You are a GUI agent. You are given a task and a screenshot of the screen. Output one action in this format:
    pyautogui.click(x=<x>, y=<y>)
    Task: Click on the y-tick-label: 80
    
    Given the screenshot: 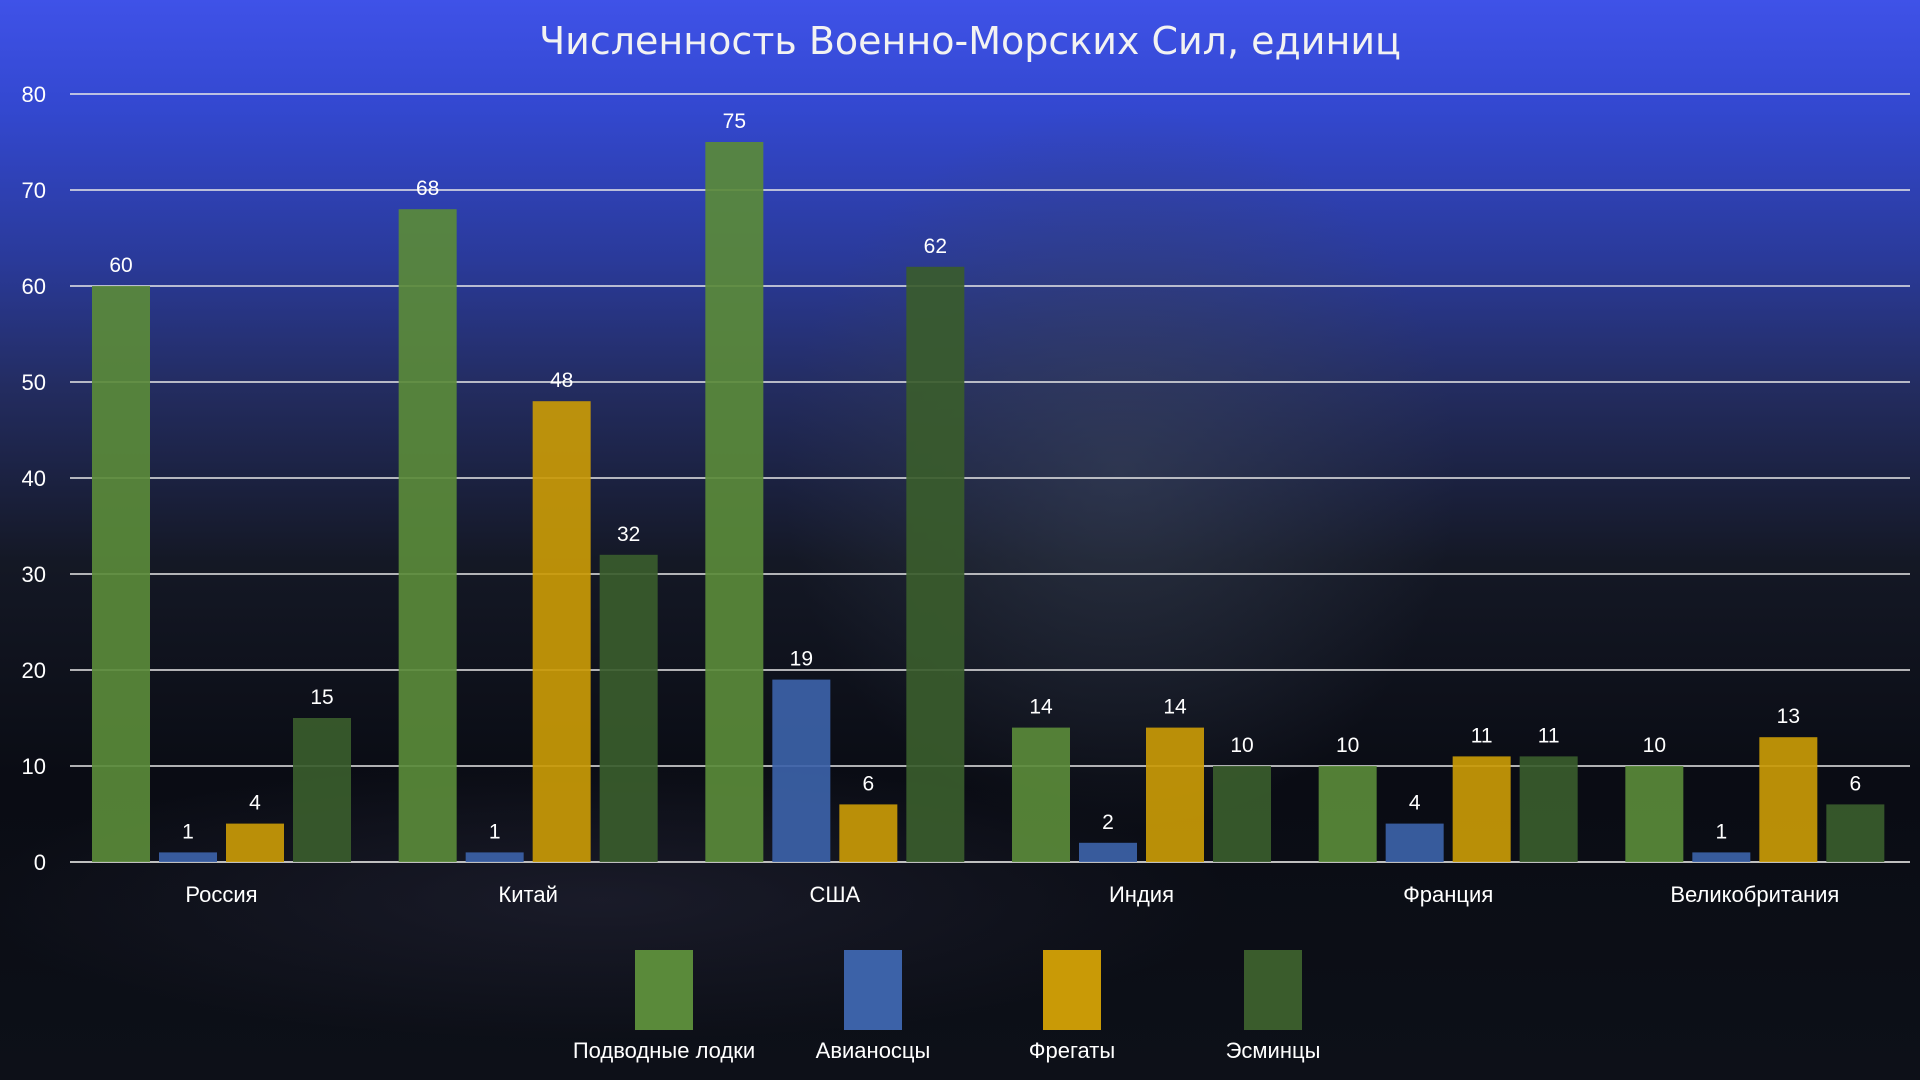 What is the action you would take?
    pyautogui.click(x=34, y=94)
    